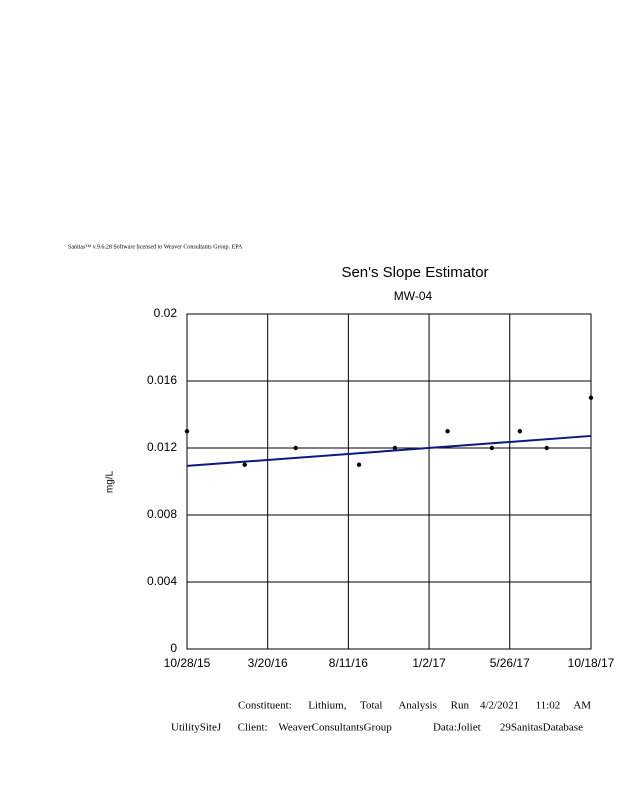  I want to click on y-tick-label: 0.004, so click(162, 581).